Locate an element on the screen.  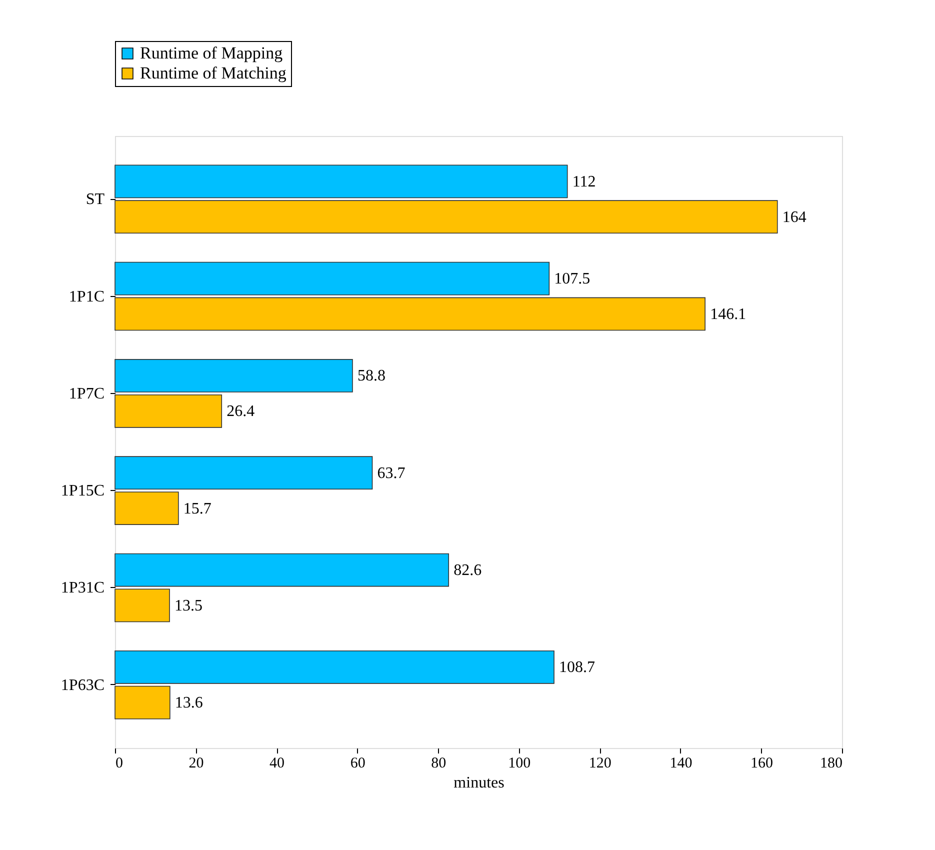
y-tick-label: 1P15C is located at coordinates (82, 491).